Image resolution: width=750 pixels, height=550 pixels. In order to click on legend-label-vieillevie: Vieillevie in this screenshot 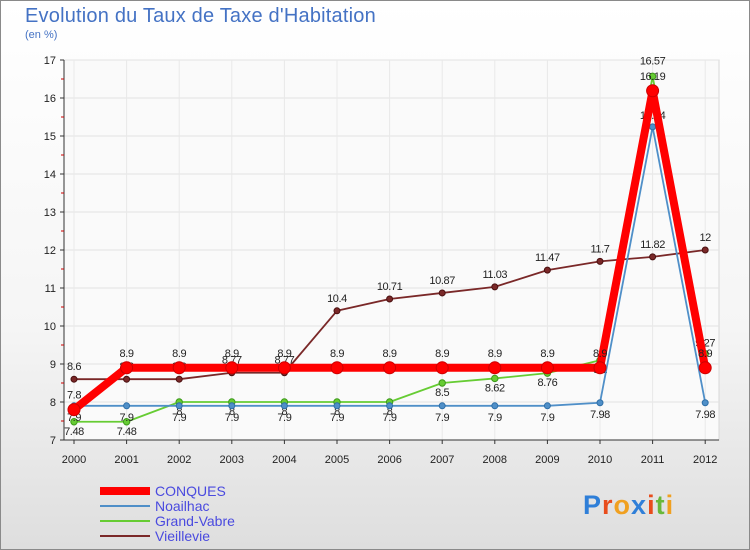, I will do `click(182, 536)`.